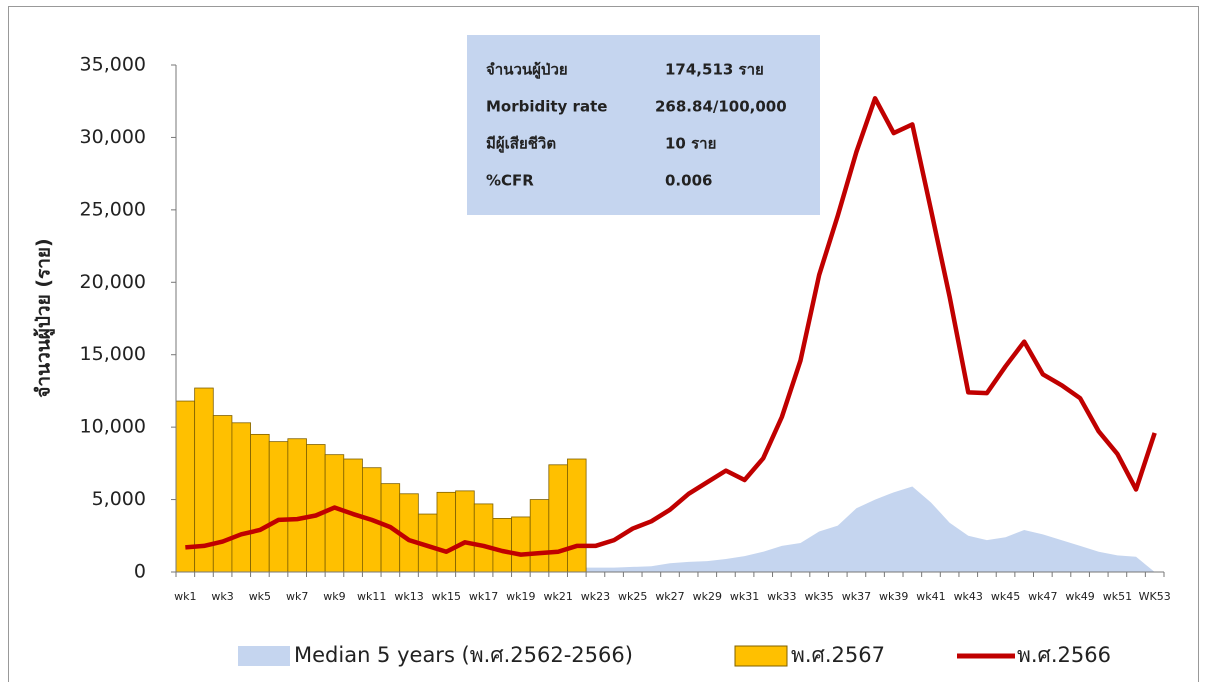 This screenshot has width=1206, height=682. I want to click on x-tick-label: wk47, so click(1042, 596).